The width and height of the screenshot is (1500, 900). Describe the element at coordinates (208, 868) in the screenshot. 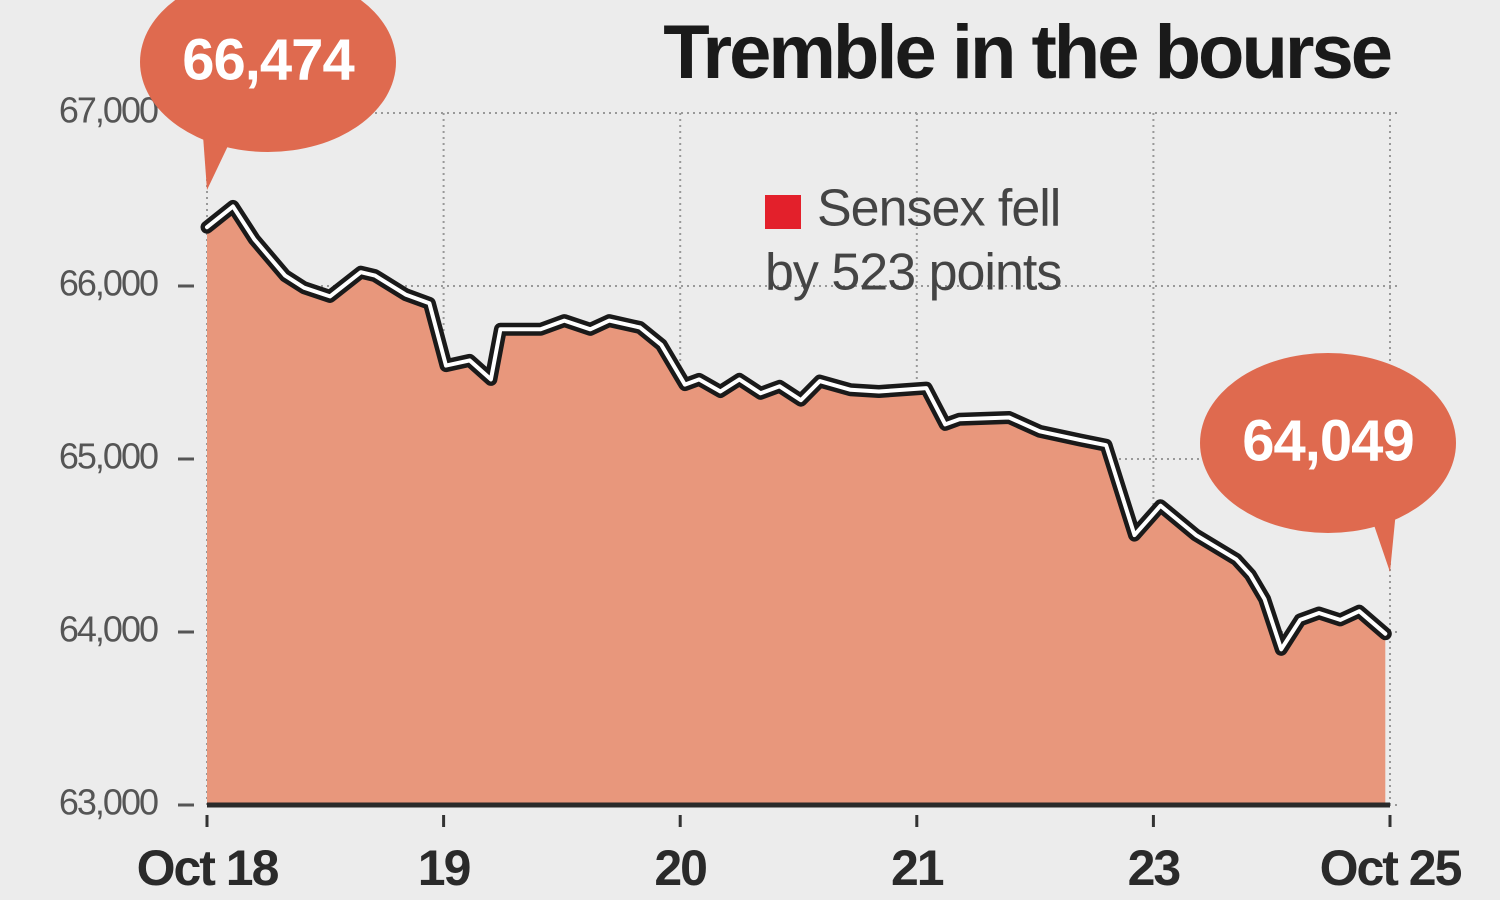

I see `x-tick-label: Oct 18` at that location.